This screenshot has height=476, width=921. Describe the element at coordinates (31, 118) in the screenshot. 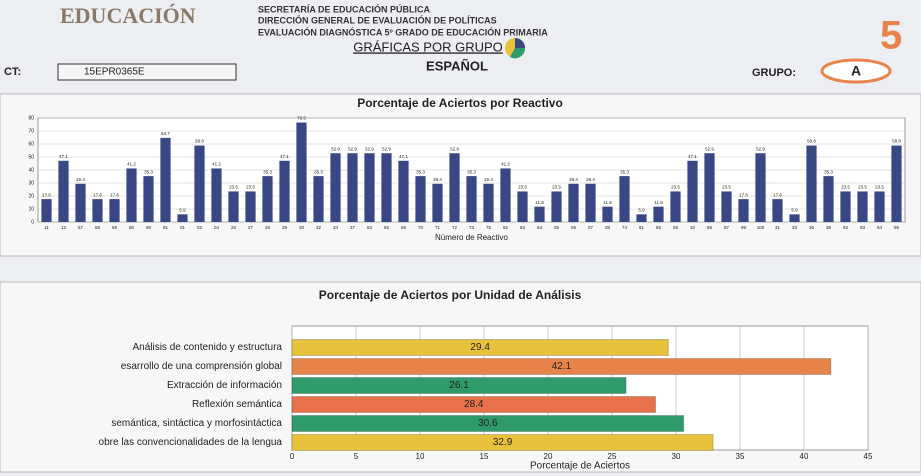

I see `y-tick-label: 80` at that location.